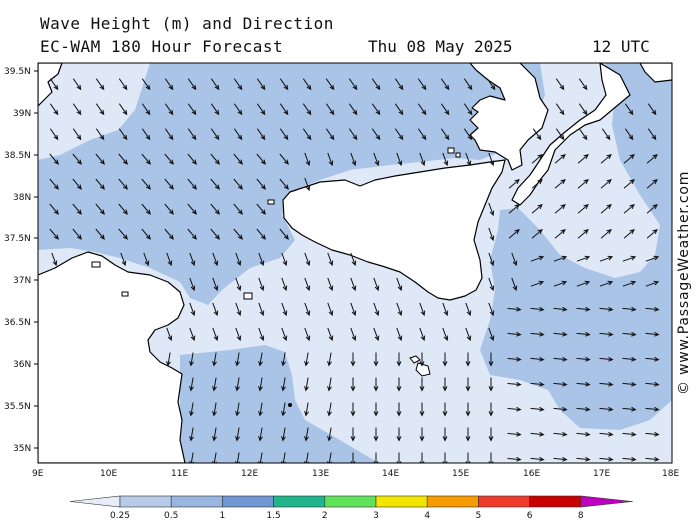 This screenshot has width=700, height=525. What do you see at coordinates (38, 474) in the screenshot?
I see `lon-label: 9E` at bounding box center [38, 474].